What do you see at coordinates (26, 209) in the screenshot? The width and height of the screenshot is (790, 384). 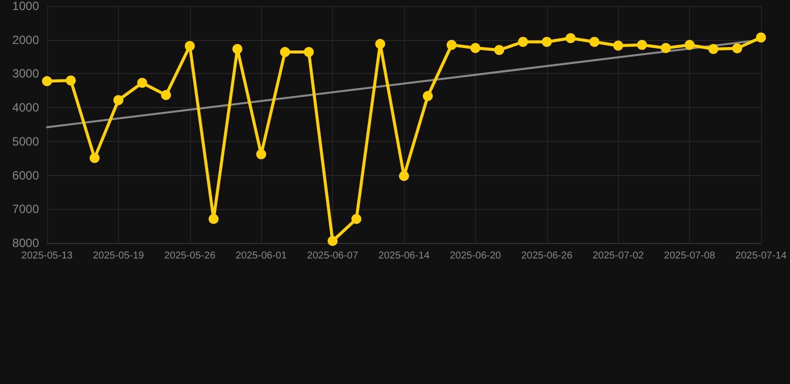 I see `y-tick-label: 7000` at bounding box center [26, 209].